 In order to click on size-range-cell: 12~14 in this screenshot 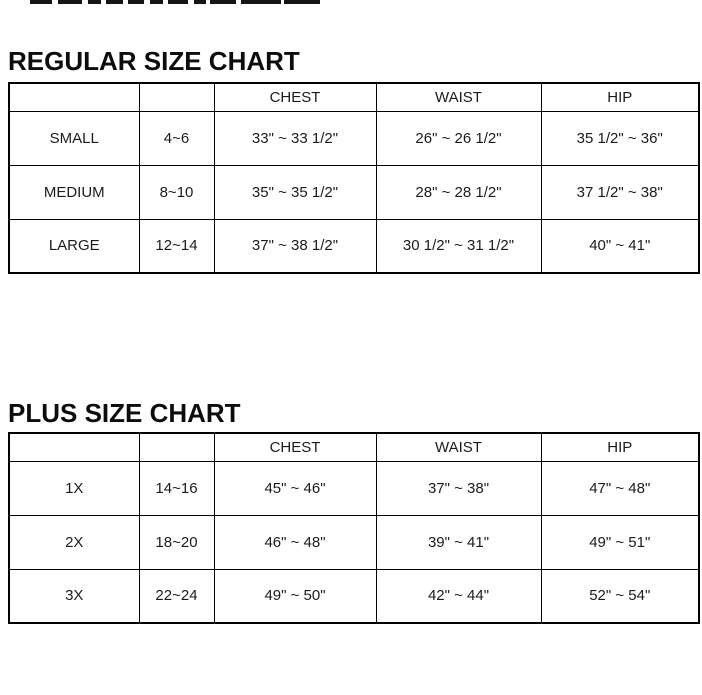, I will do `click(176, 246)`.